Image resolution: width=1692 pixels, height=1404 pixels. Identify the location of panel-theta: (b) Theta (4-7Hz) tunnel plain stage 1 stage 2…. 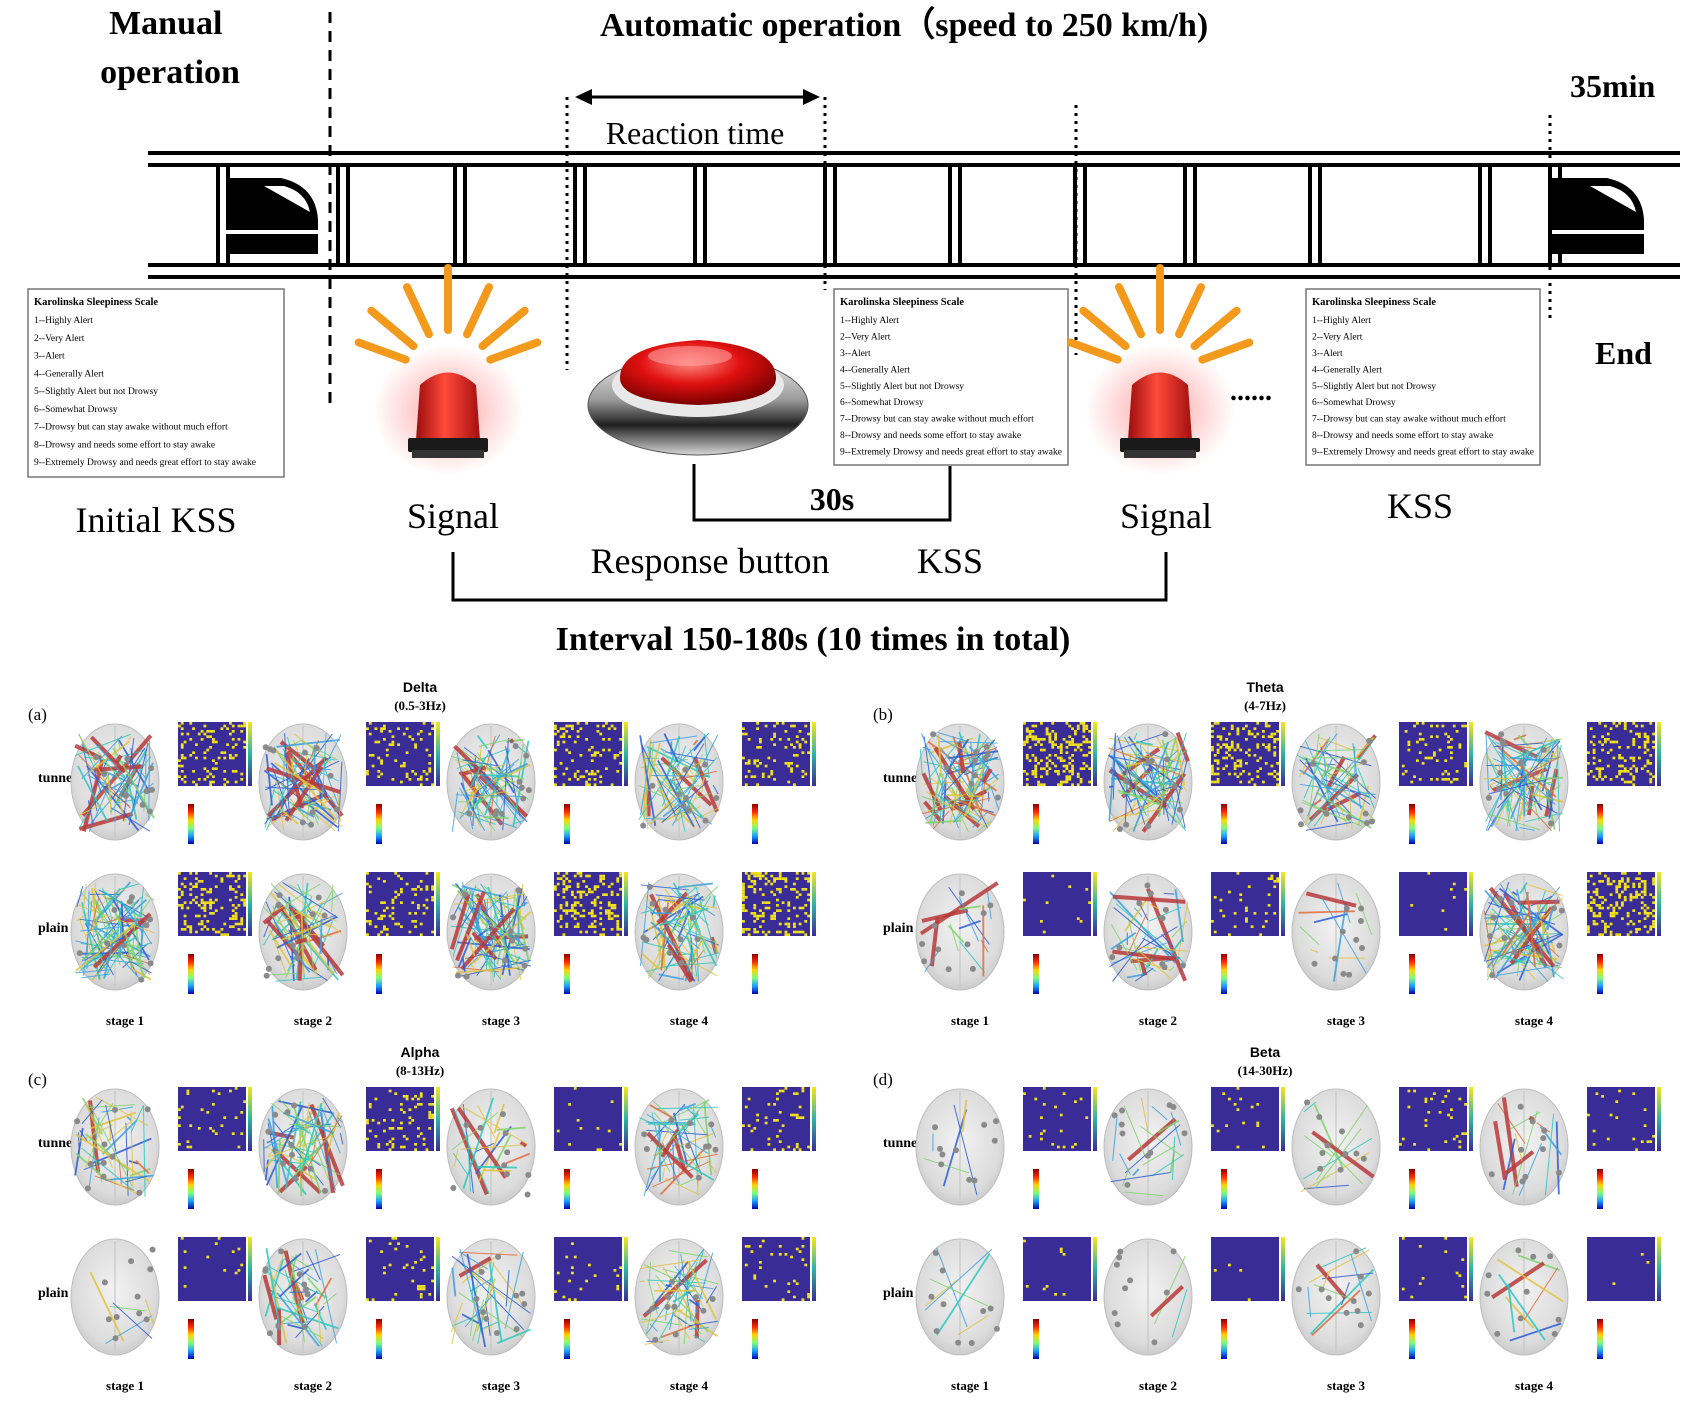
(1267, 853).